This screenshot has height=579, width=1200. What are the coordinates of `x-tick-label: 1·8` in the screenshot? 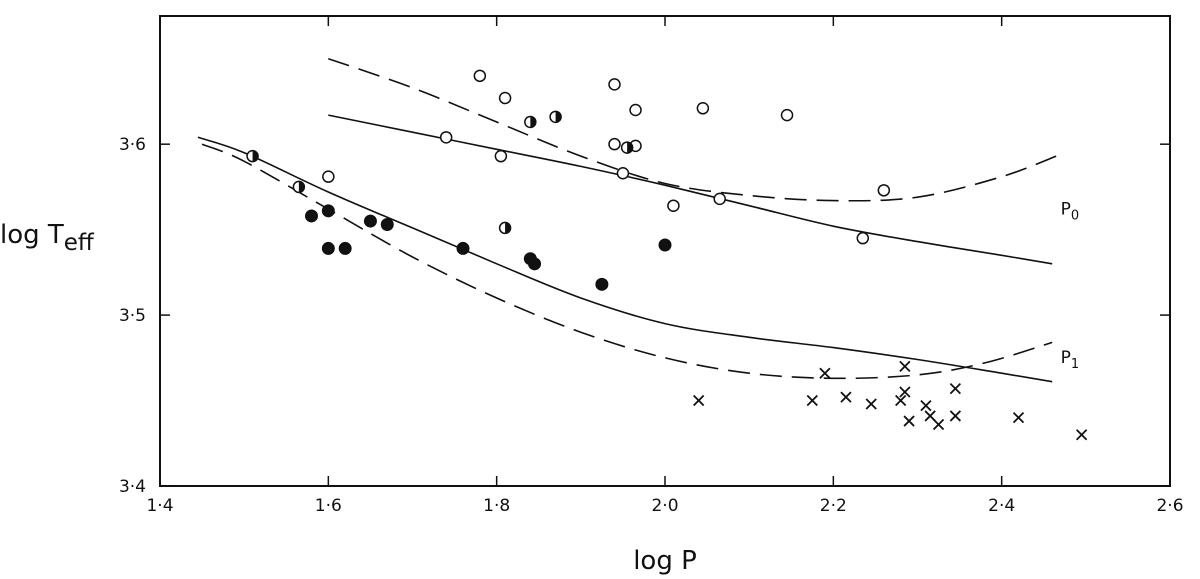 It's located at (496, 506).